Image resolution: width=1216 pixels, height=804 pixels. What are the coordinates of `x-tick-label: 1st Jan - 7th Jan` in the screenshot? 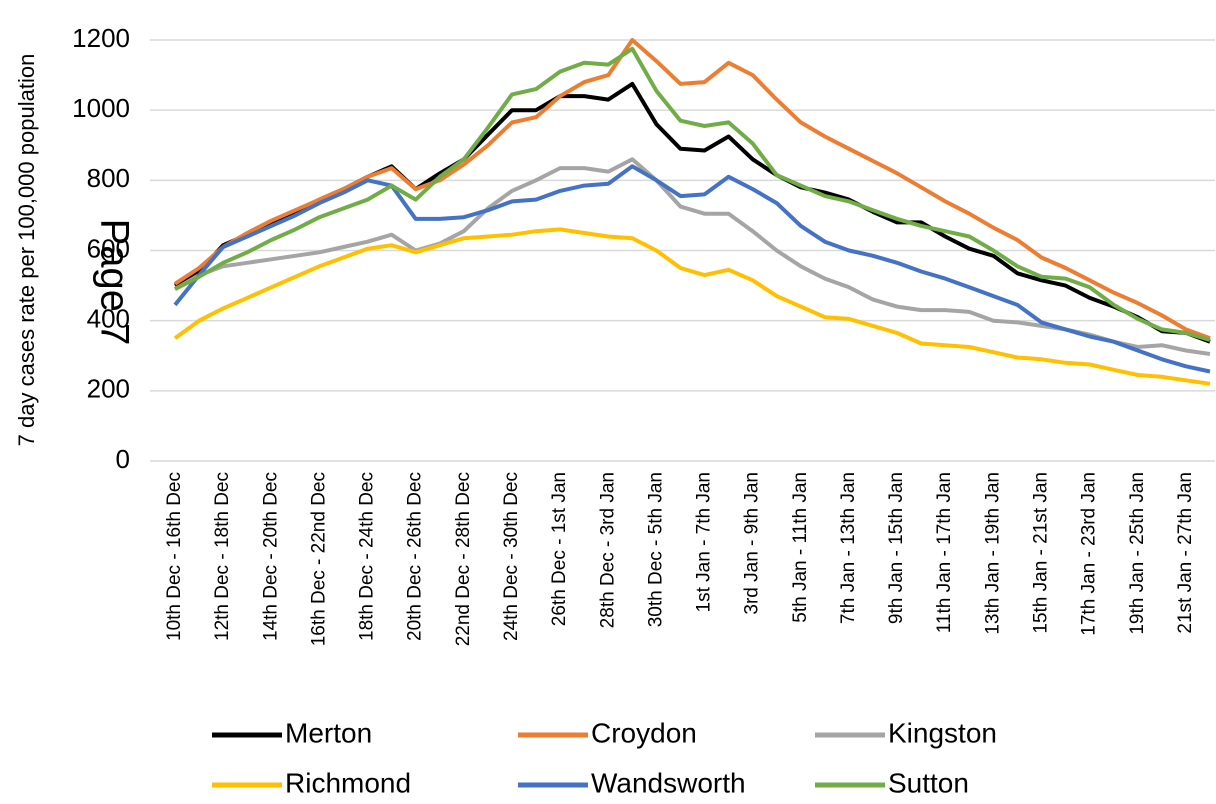 It's located at (704, 542).